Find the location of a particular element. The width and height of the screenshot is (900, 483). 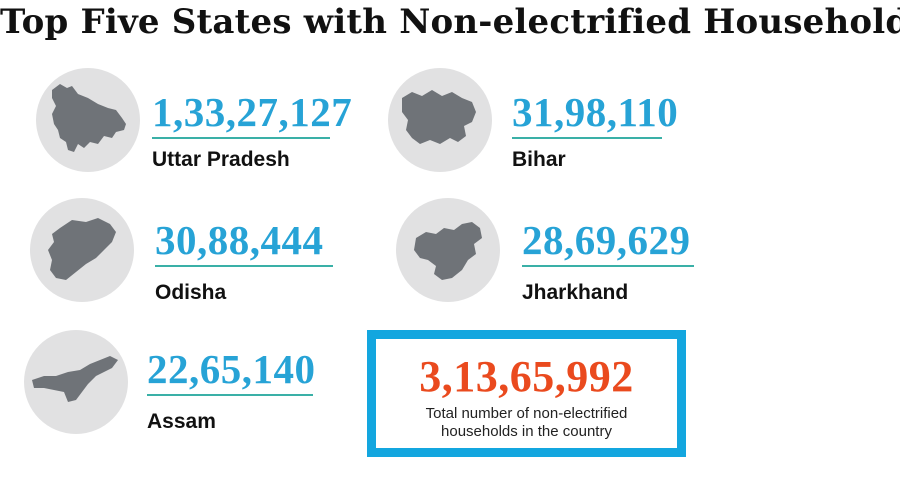

jharkhand-map-icon is located at coordinates (448, 251).